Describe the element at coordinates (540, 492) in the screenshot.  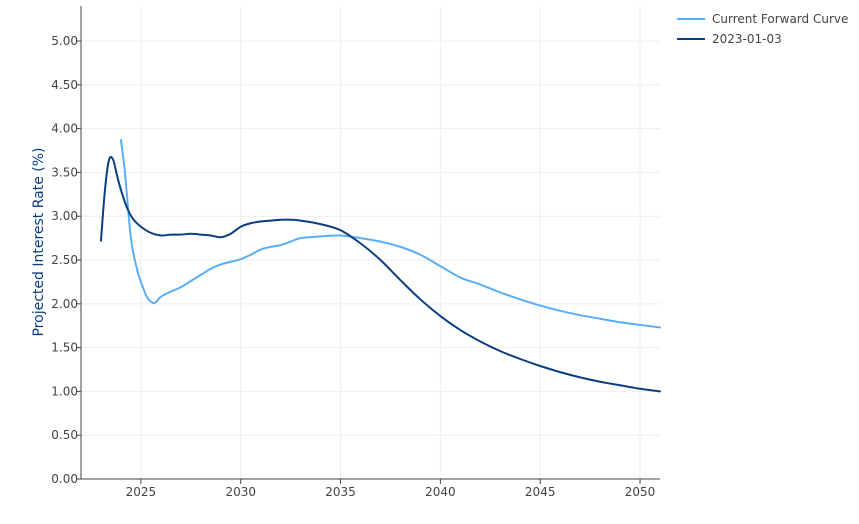
I see `x-tick-label: 2045` at that location.